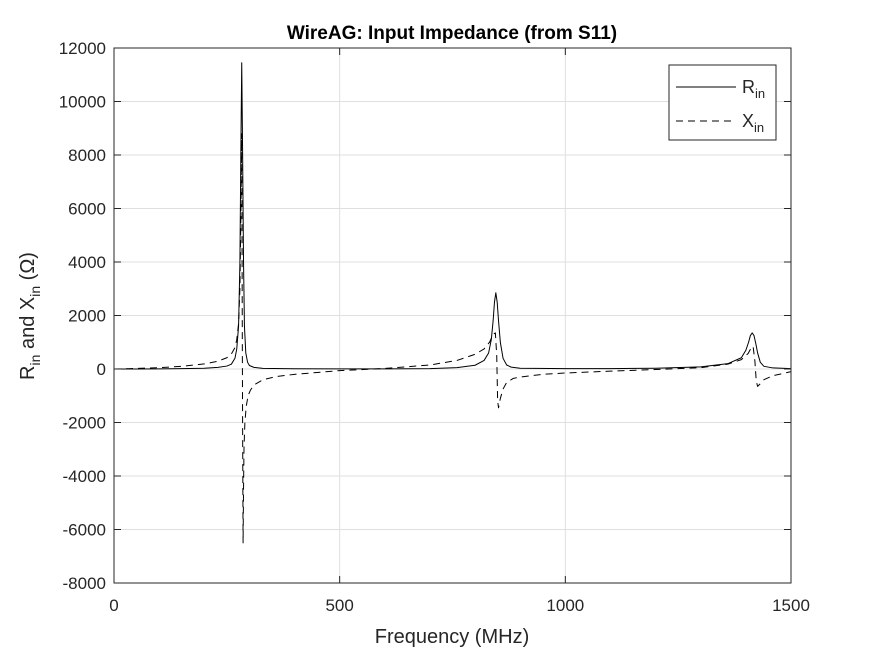  Describe the element at coordinates (760, 93) in the screenshot. I see `legend-r-sub: in` at that location.